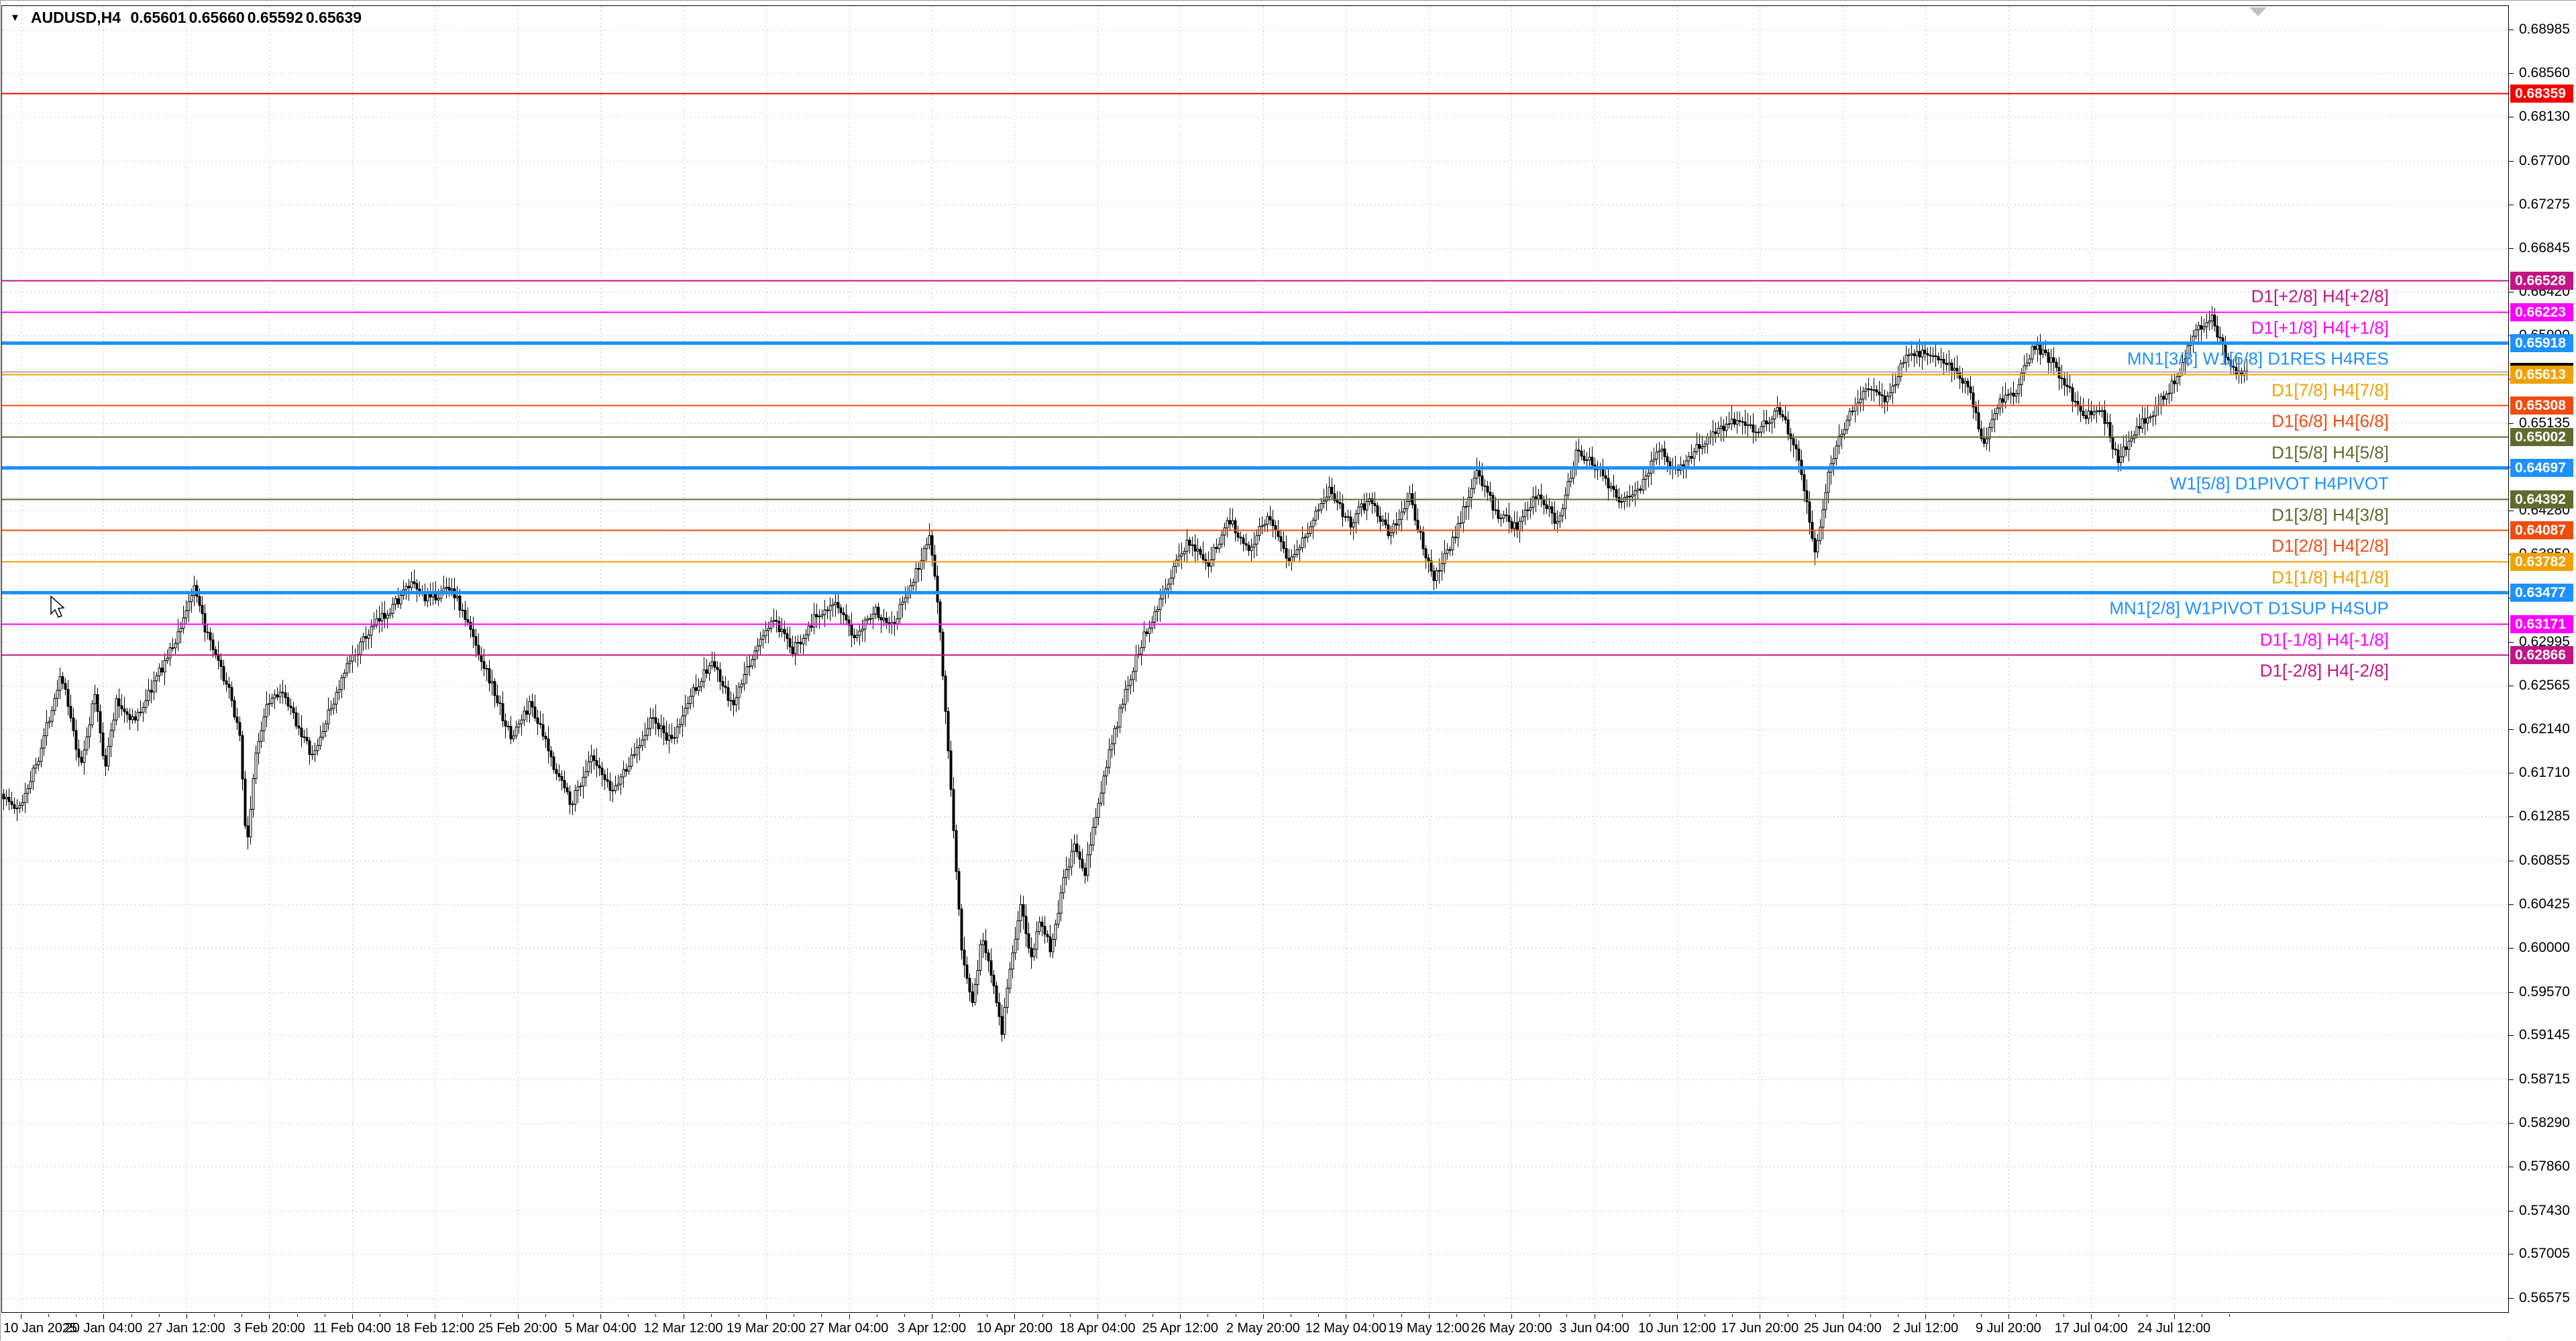  I want to click on price-level-badge: 0.63477, so click(2541, 593).